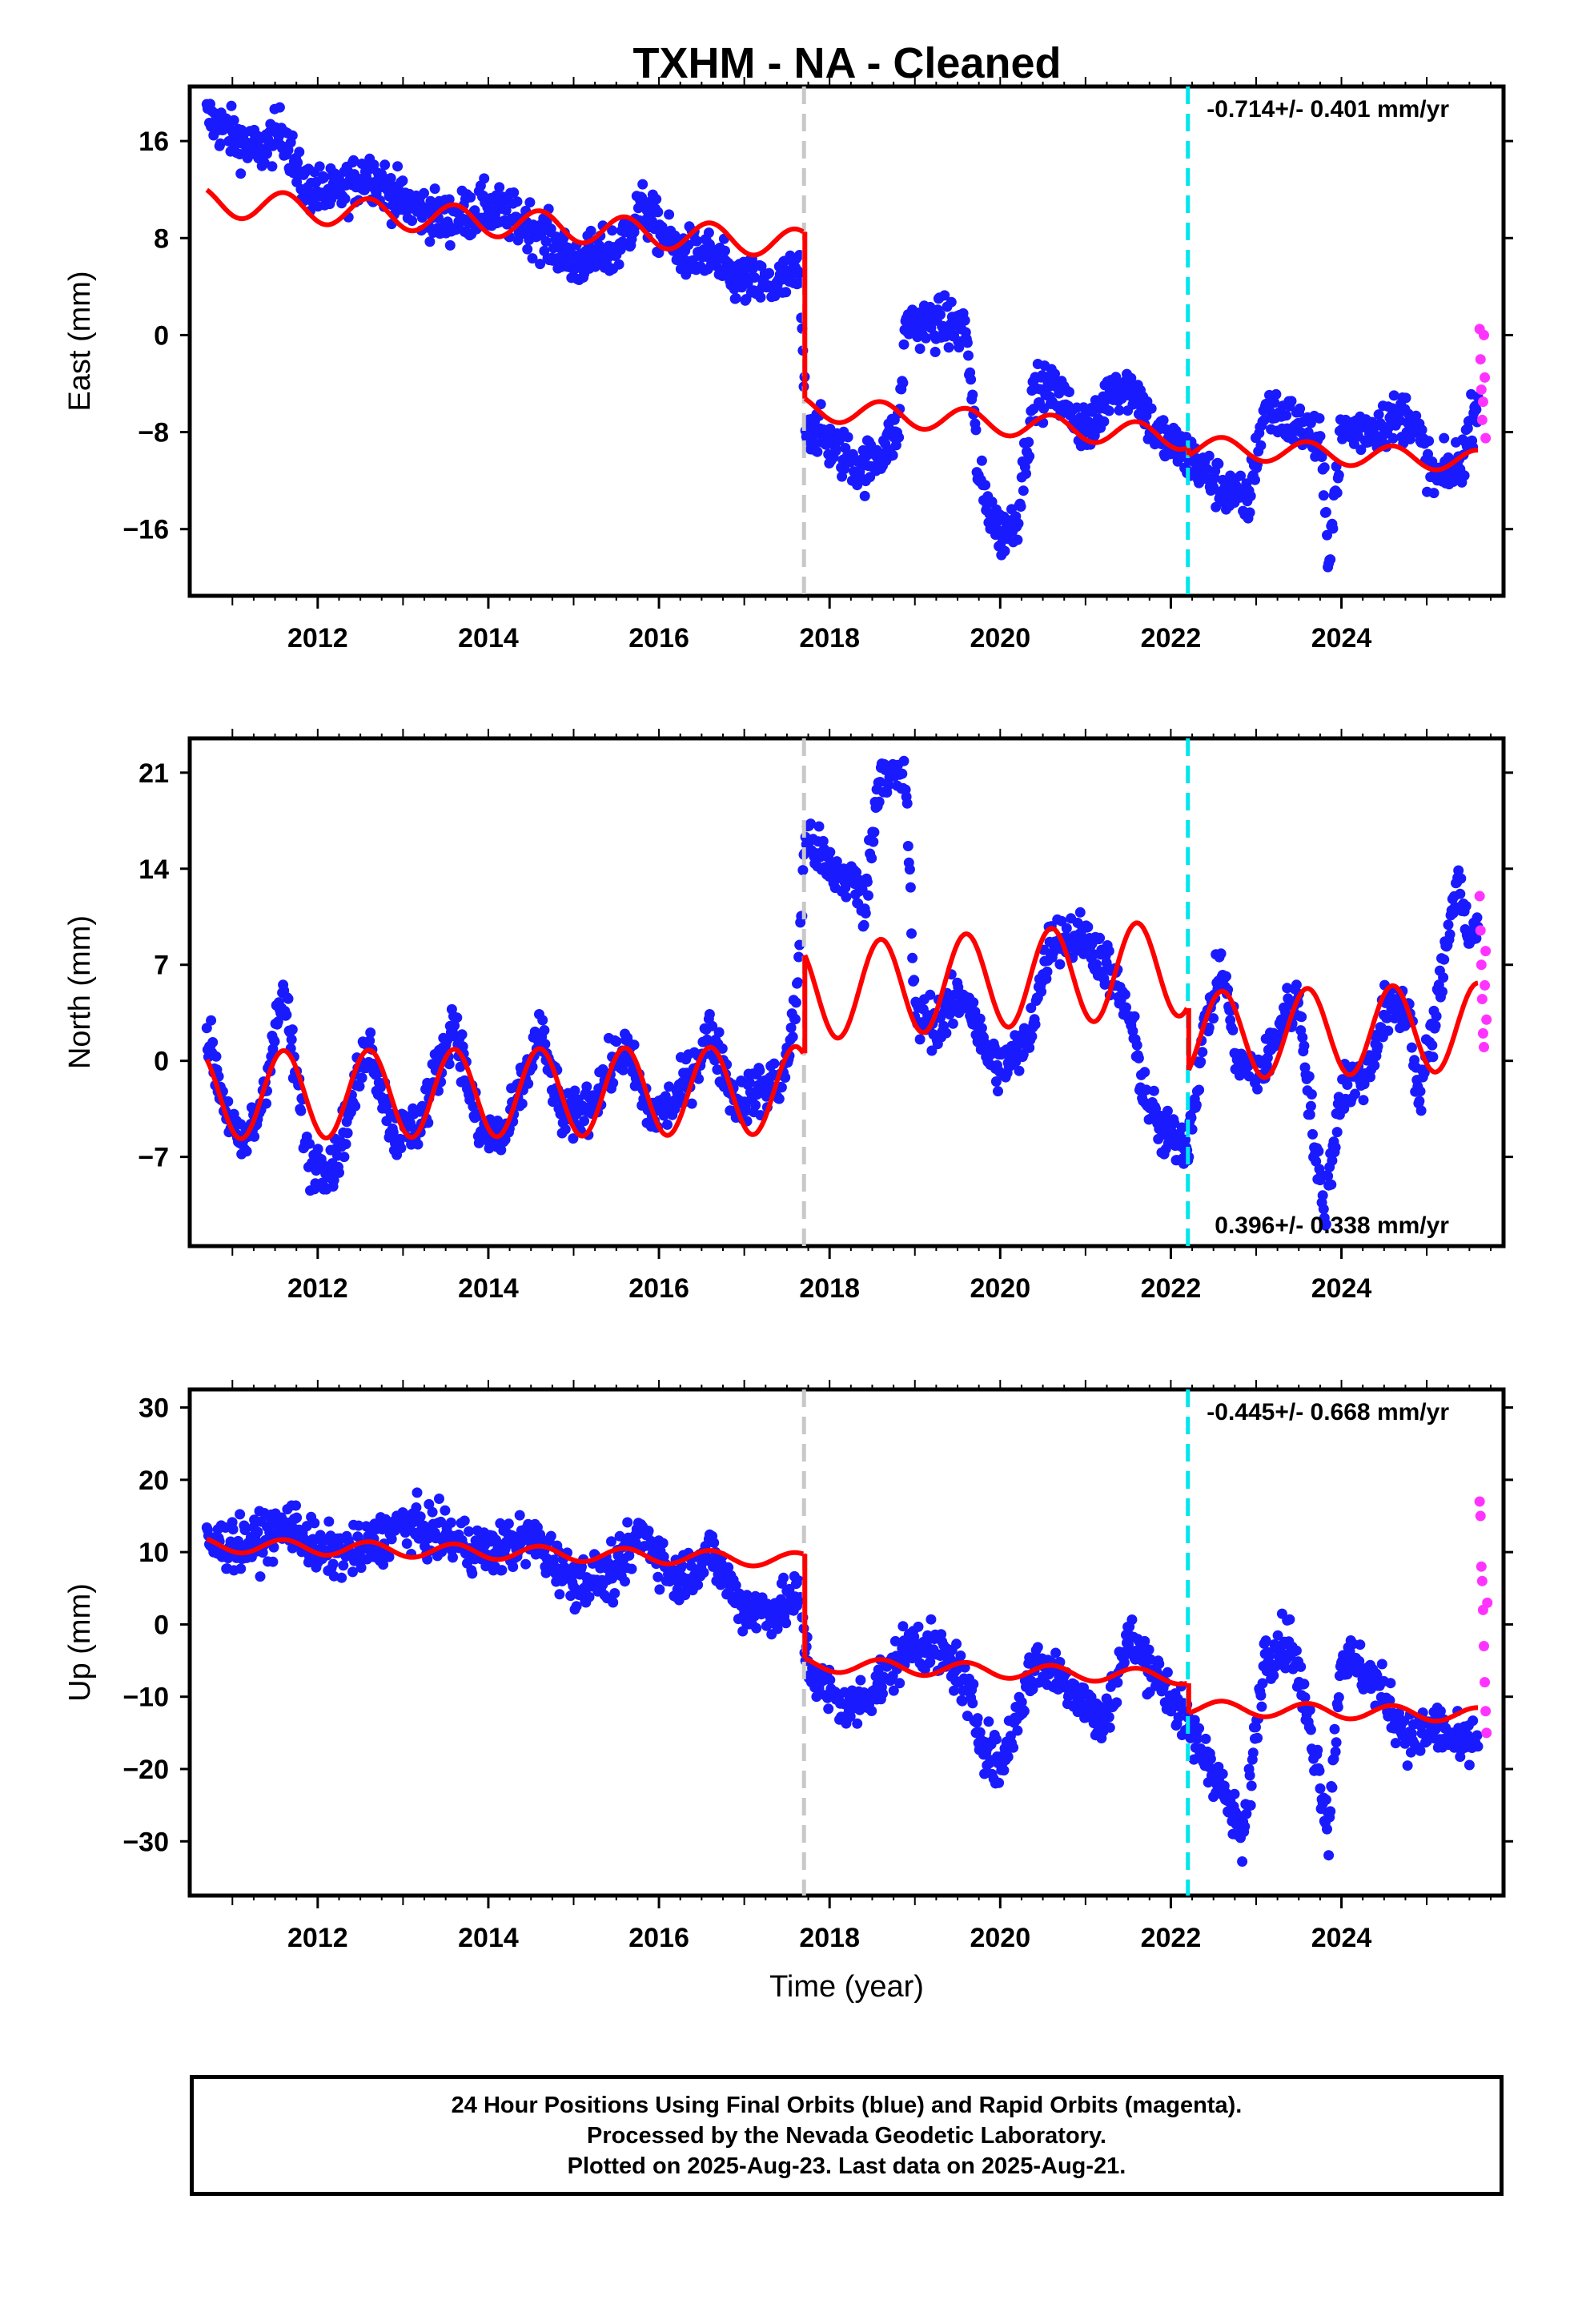 This screenshot has width=1582, height=2324. I want to click on up-x-tick-label: 2014, so click(488, 1938).